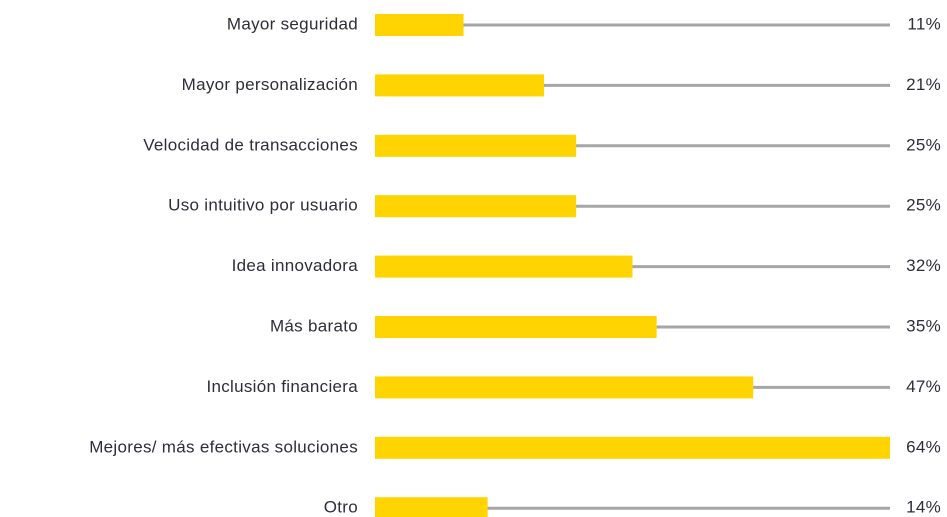 The height and width of the screenshot is (517, 947). I want to click on category-label: Mejores/ más efectivas soluciones, so click(223, 446).